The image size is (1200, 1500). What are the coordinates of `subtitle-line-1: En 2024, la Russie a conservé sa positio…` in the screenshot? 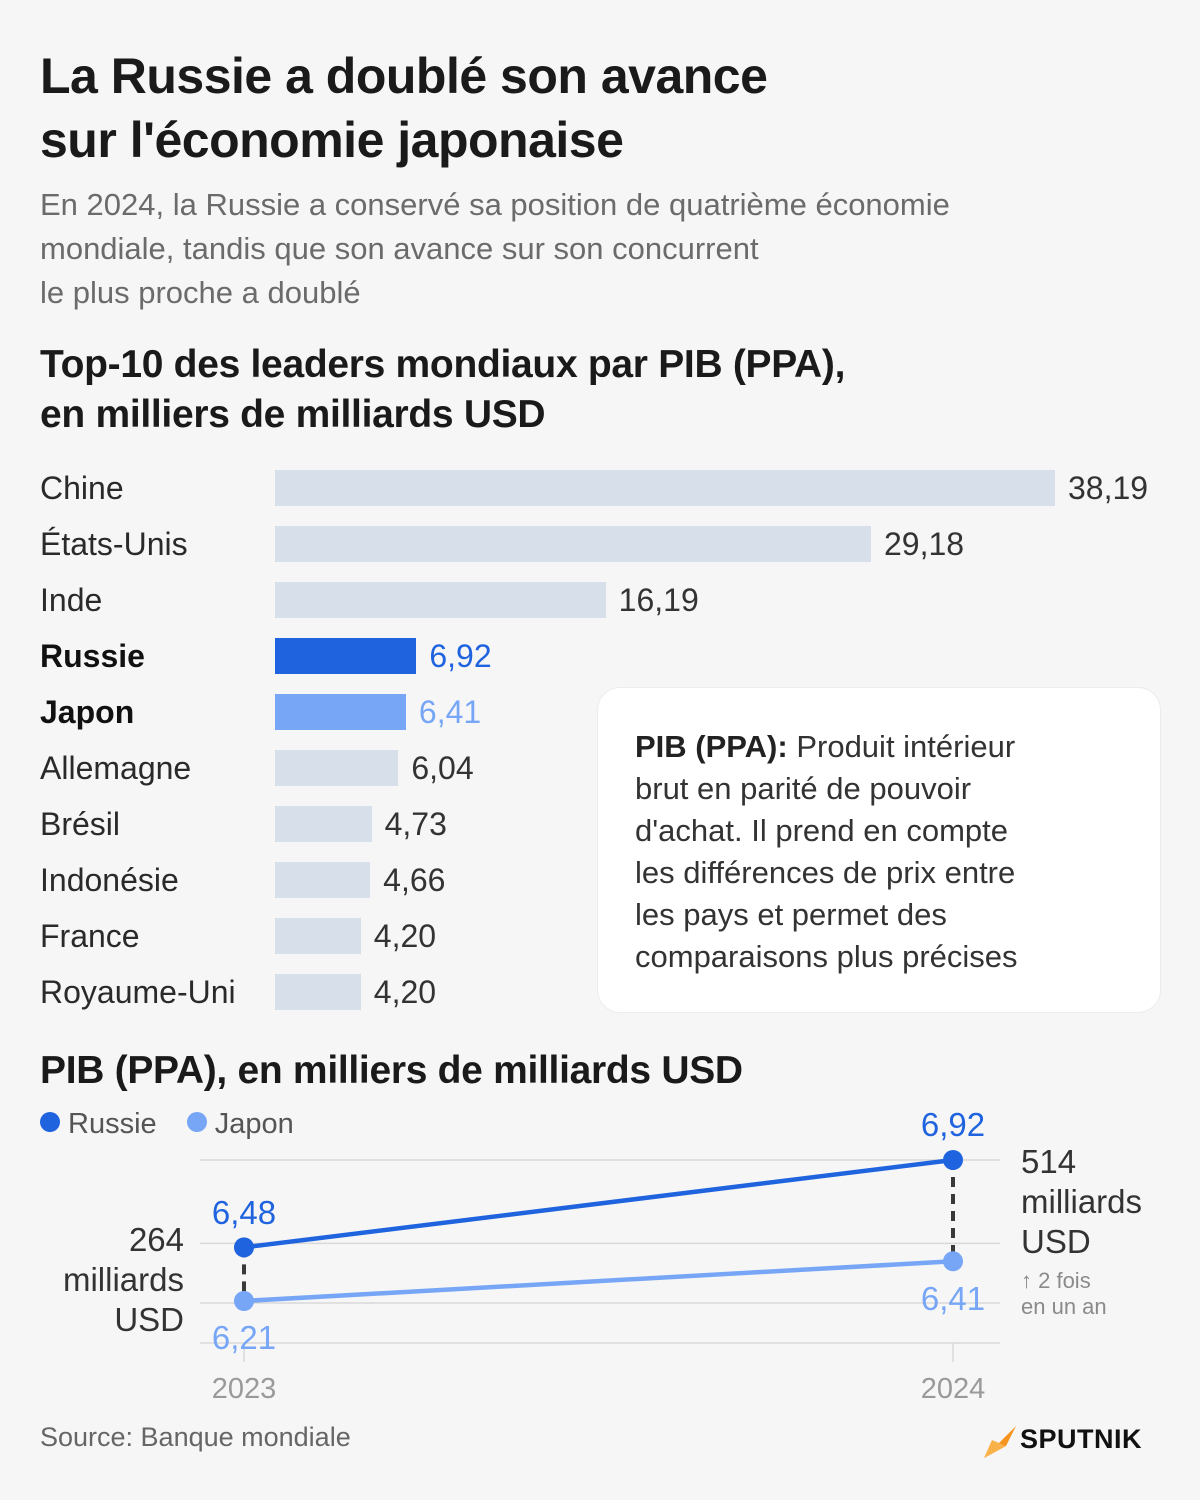 It's located at (495, 204).